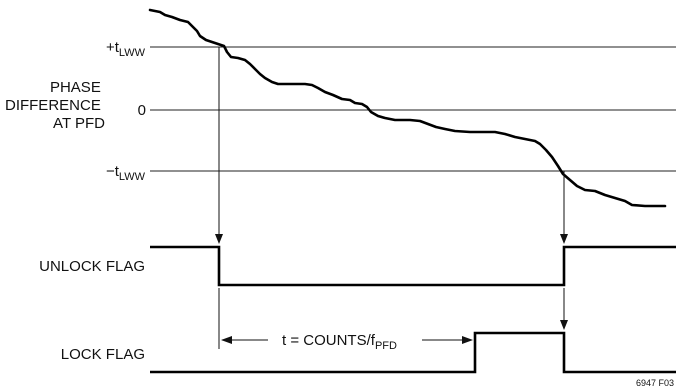  I want to click on unlock-flag-waveform, so click(413, 266).